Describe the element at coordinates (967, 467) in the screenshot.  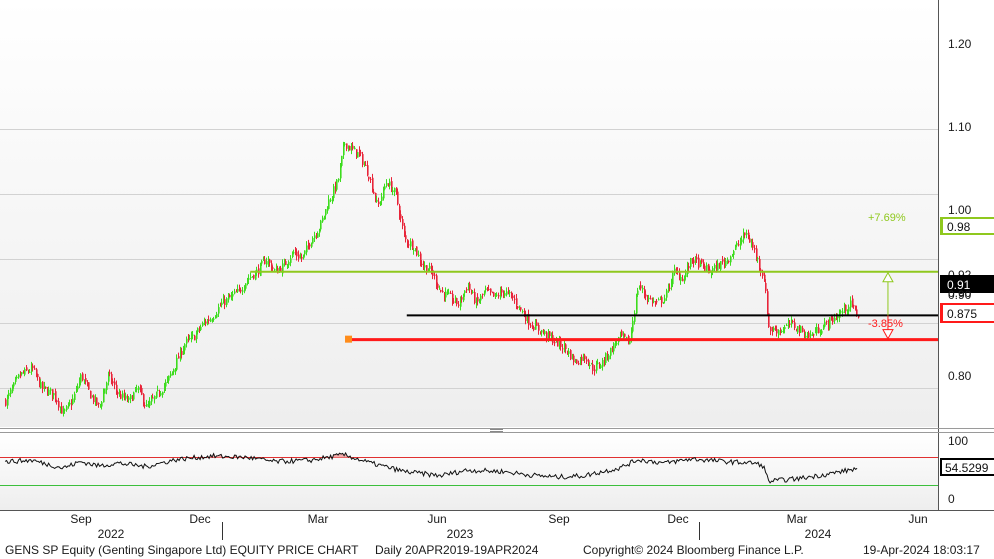
I see `rsi-value-box: 54.5299` at that location.